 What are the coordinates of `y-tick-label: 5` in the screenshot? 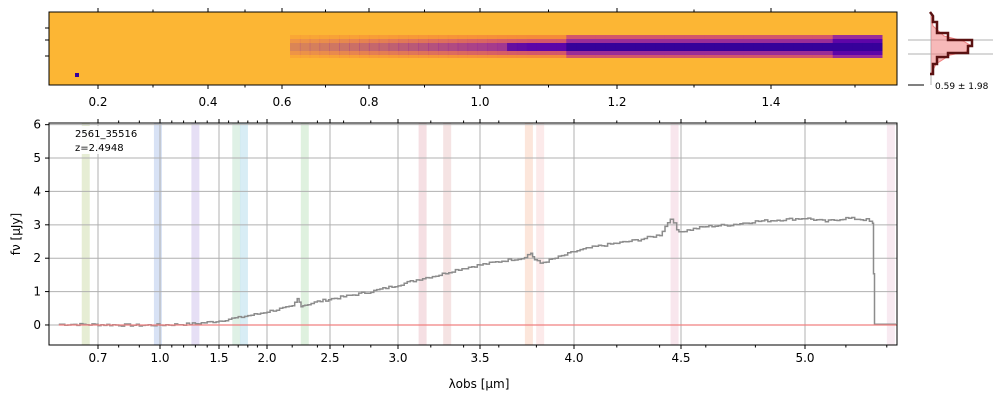 It's located at (37, 158).